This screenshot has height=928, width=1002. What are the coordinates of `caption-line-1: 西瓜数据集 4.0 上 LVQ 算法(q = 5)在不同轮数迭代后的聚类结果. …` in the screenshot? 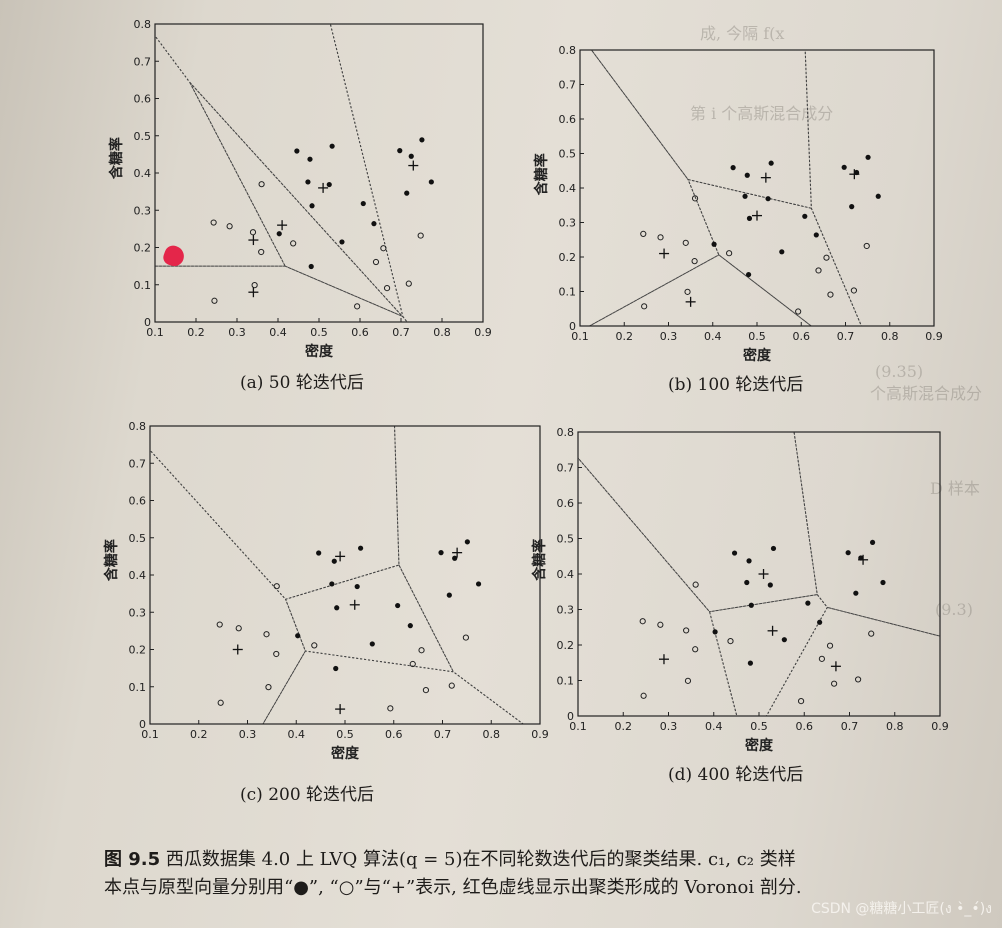 It's located at (480, 859).